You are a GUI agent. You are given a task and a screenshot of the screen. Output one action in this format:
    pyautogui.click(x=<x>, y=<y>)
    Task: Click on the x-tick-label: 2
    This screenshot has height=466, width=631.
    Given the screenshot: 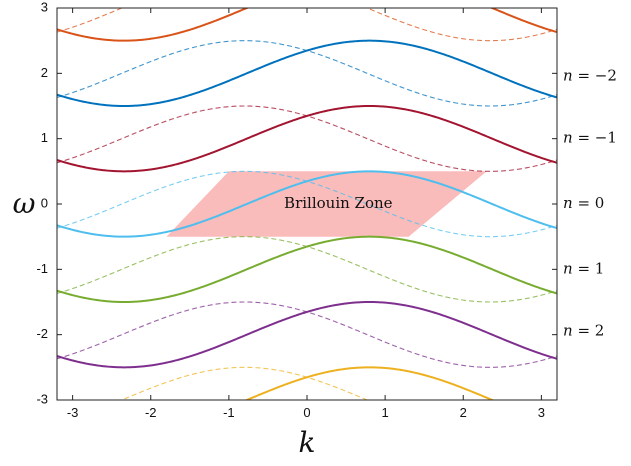 What is the action you would take?
    pyautogui.click(x=463, y=412)
    